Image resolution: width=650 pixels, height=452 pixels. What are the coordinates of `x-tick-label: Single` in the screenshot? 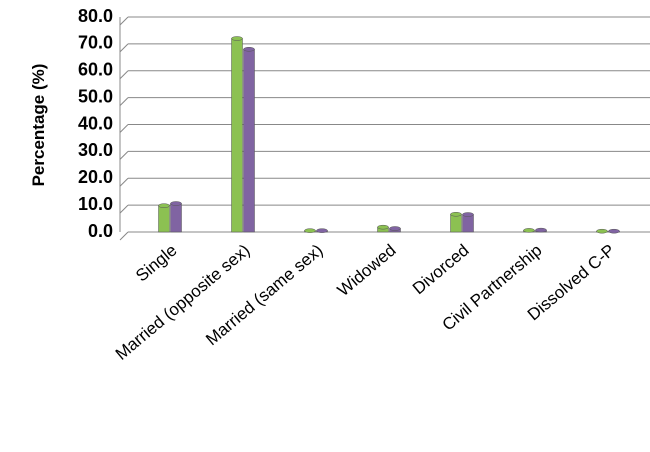 It's located at (156, 263).